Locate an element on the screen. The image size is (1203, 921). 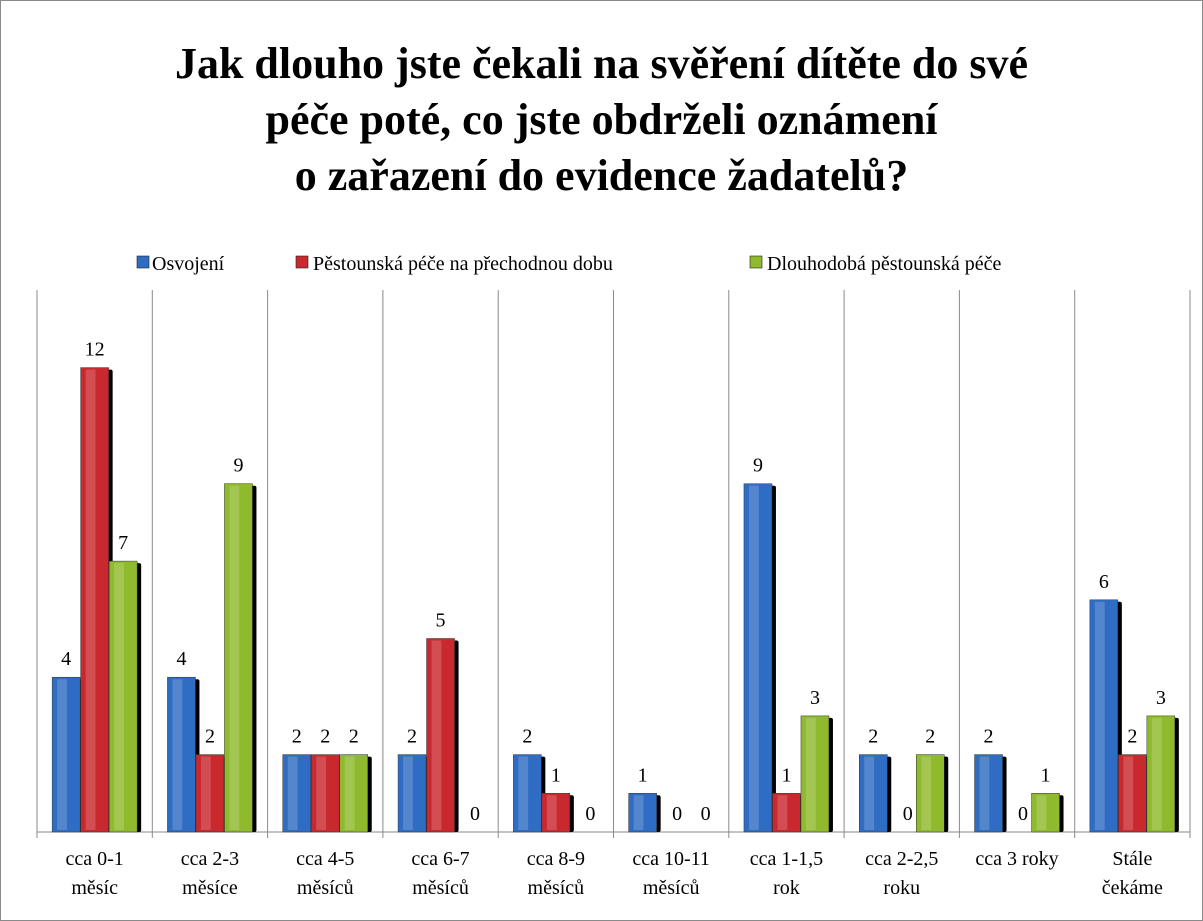
x-tick-label: Stále čekáme is located at coordinates (1132, 873).